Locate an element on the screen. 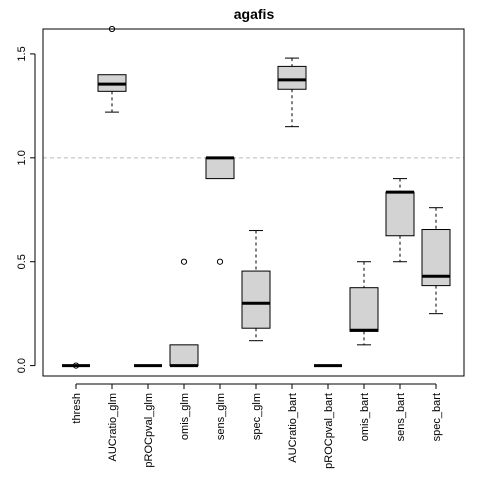 Image resolution: width=480 pixels, height=480 pixels. box-spec_glm is located at coordinates (256, 286).